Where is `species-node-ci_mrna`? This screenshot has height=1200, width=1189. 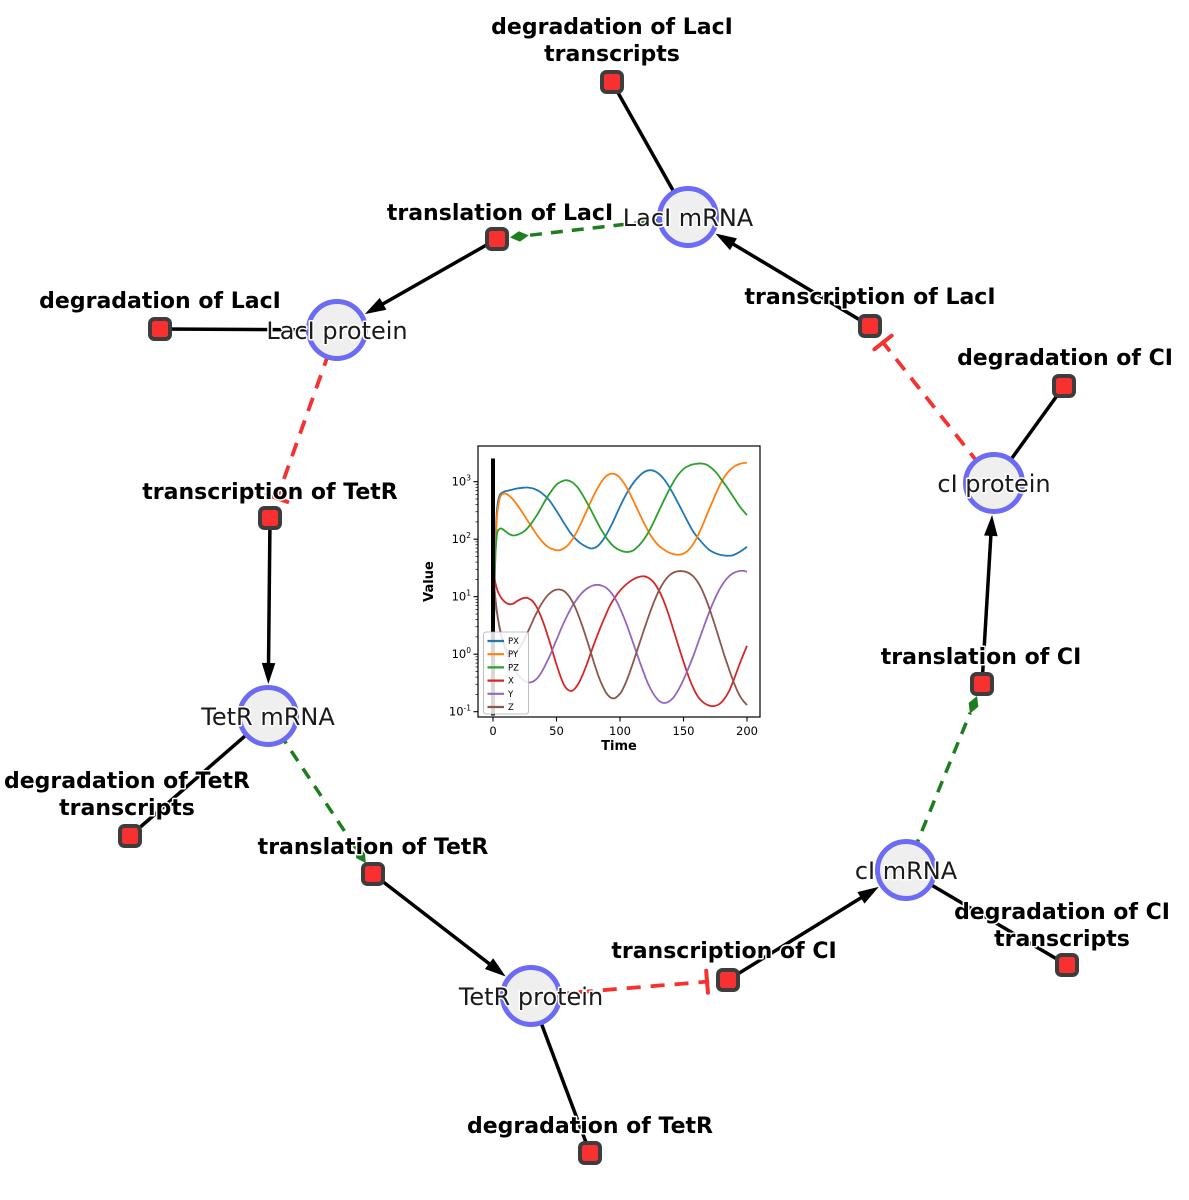
species-node-ci_mrna is located at coordinates (906, 870).